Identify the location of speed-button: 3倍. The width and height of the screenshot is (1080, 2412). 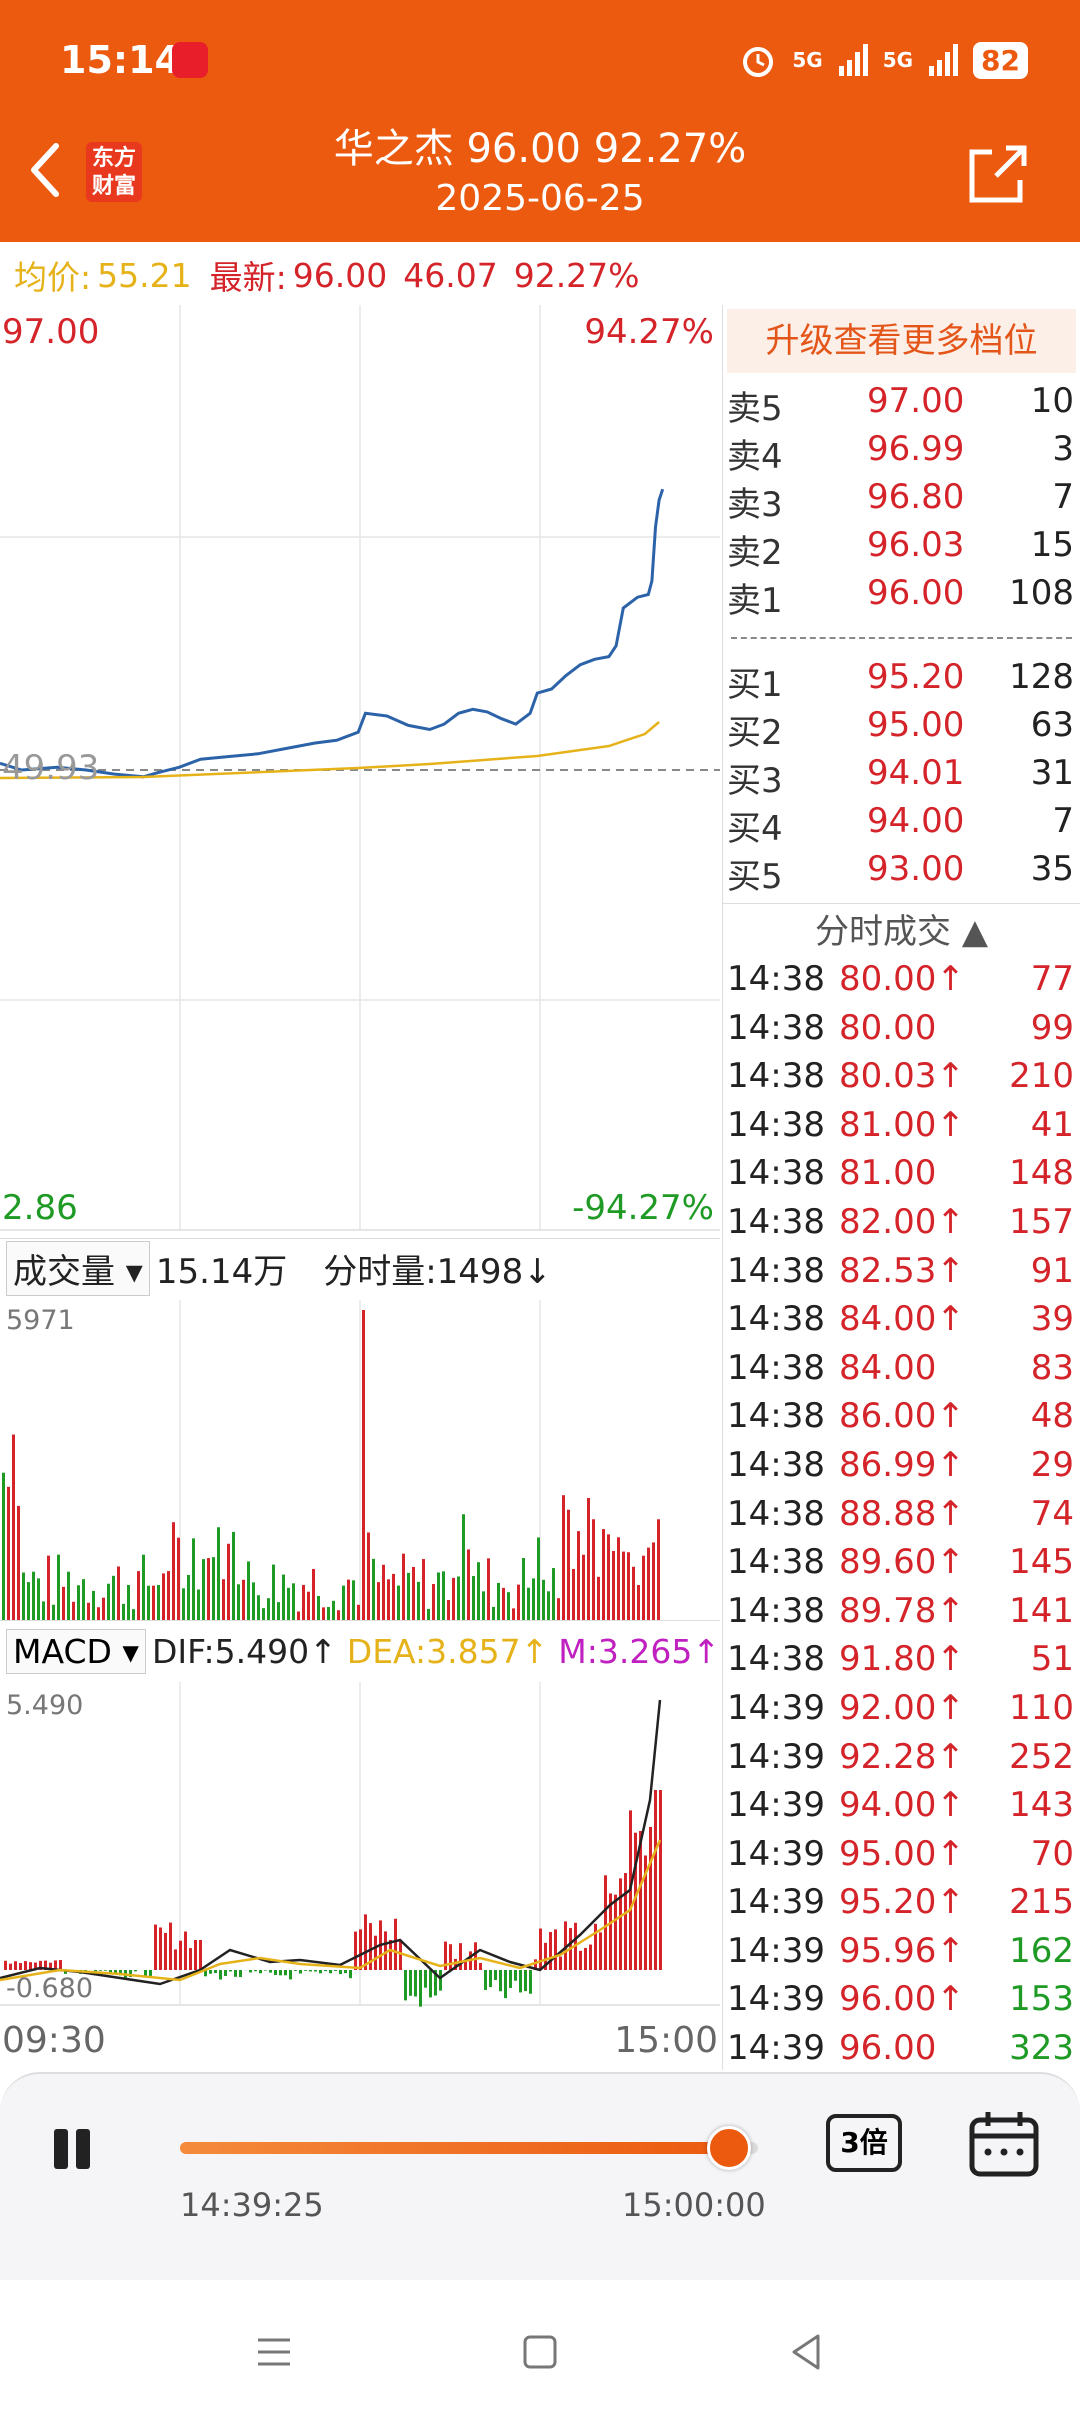
(864, 2143).